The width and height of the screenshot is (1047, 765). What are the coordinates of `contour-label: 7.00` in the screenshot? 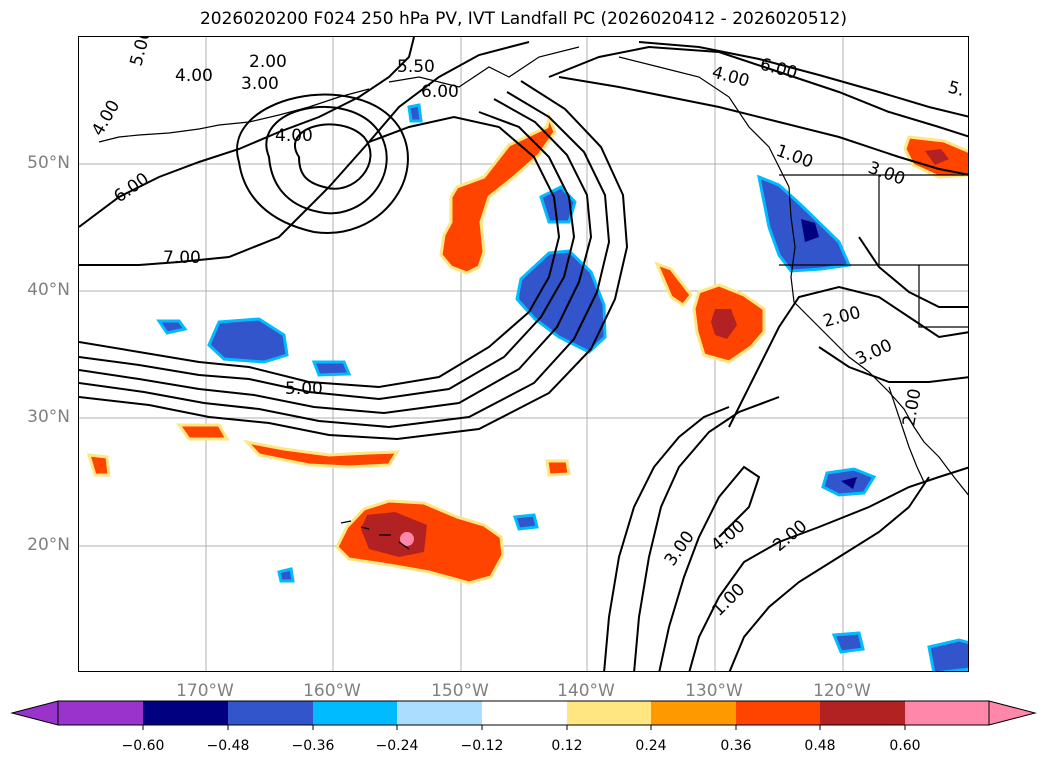 It's located at (182, 258).